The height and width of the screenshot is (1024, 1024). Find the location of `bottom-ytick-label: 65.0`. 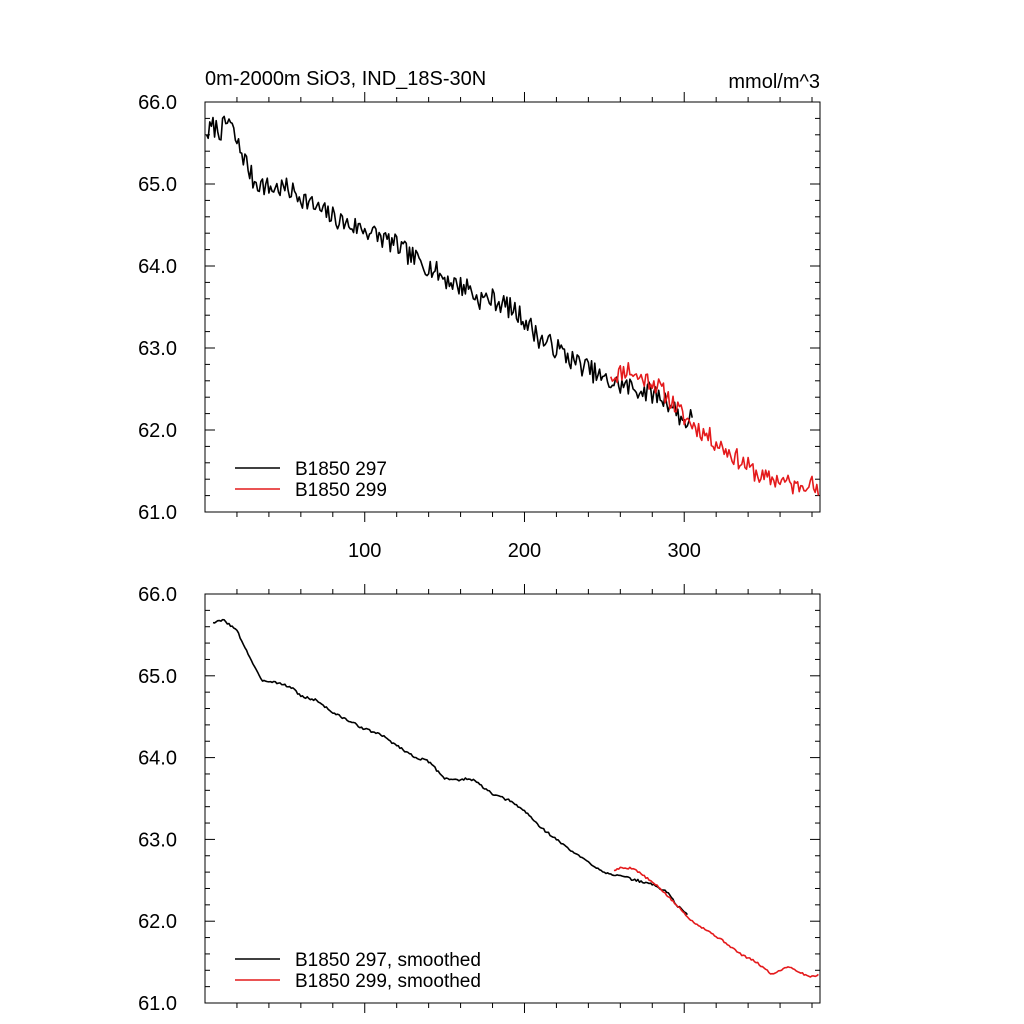

bottom-ytick-label: 65.0 is located at coordinates (157, 677).